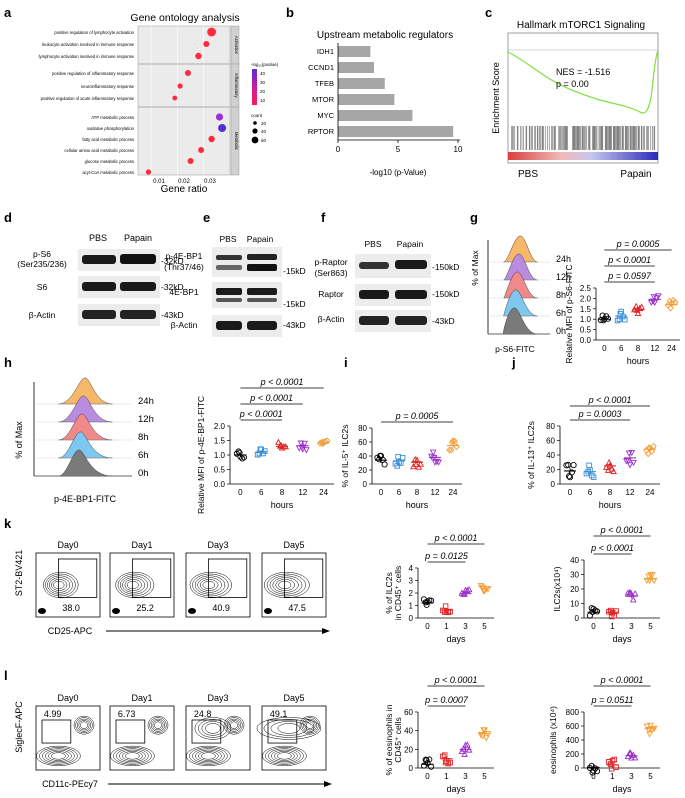 Image resolution: width=685 pixels, height=798 pixels. I want to click on upstream-category-label: MTOR, so click(323, 99).